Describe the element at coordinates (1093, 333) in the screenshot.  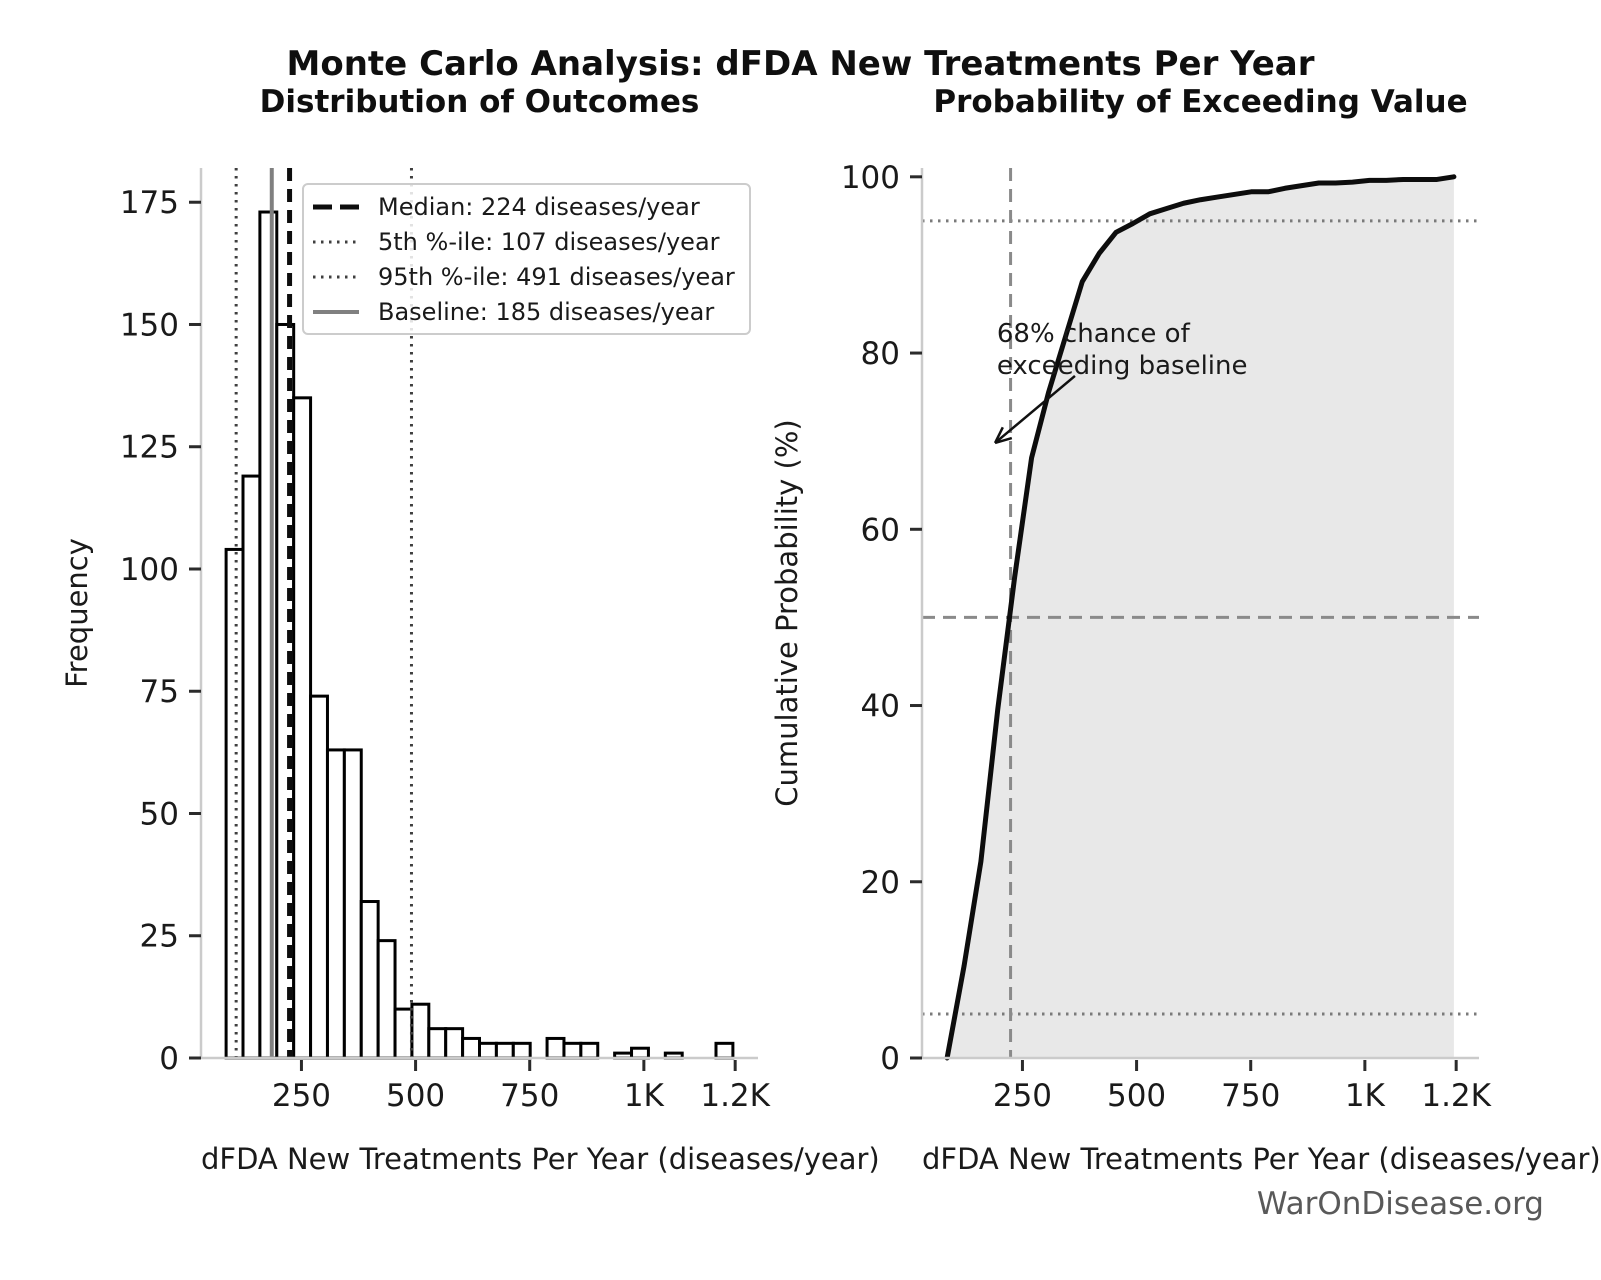
I see `cdf-annotation-line1: 68% chance of` at that location.